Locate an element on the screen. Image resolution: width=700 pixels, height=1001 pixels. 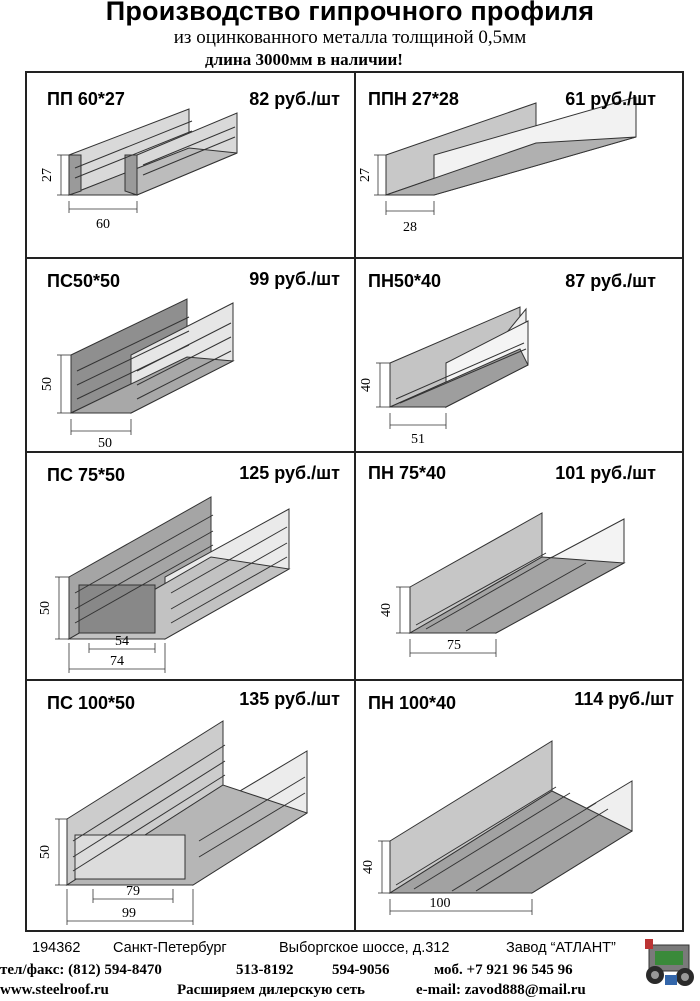
width-label: 50 is located at coordinates (105, 443).